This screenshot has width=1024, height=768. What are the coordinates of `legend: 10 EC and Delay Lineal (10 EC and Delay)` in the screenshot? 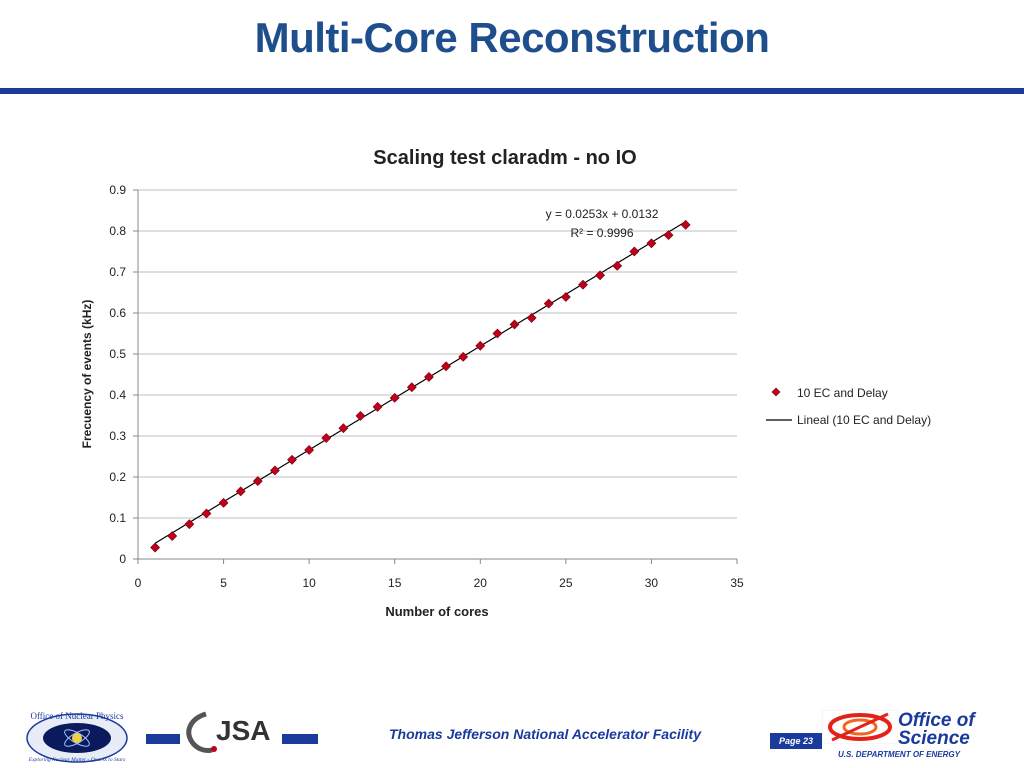 It's located at (848, 406).